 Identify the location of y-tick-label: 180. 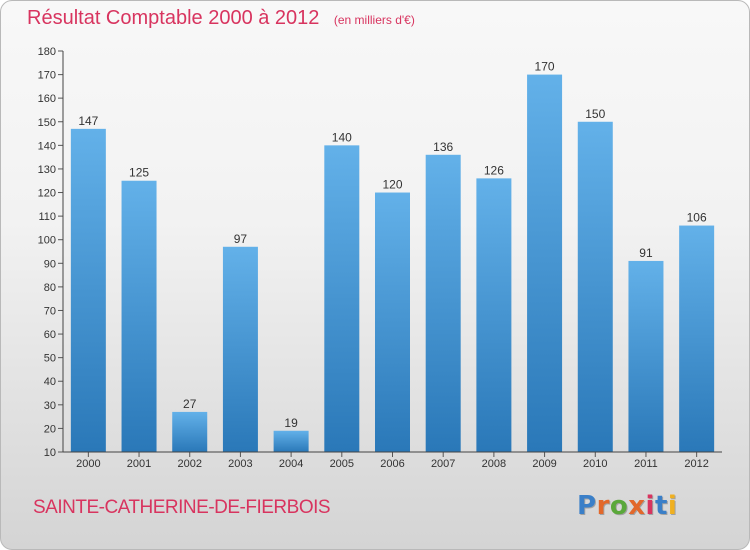
(47, 52).